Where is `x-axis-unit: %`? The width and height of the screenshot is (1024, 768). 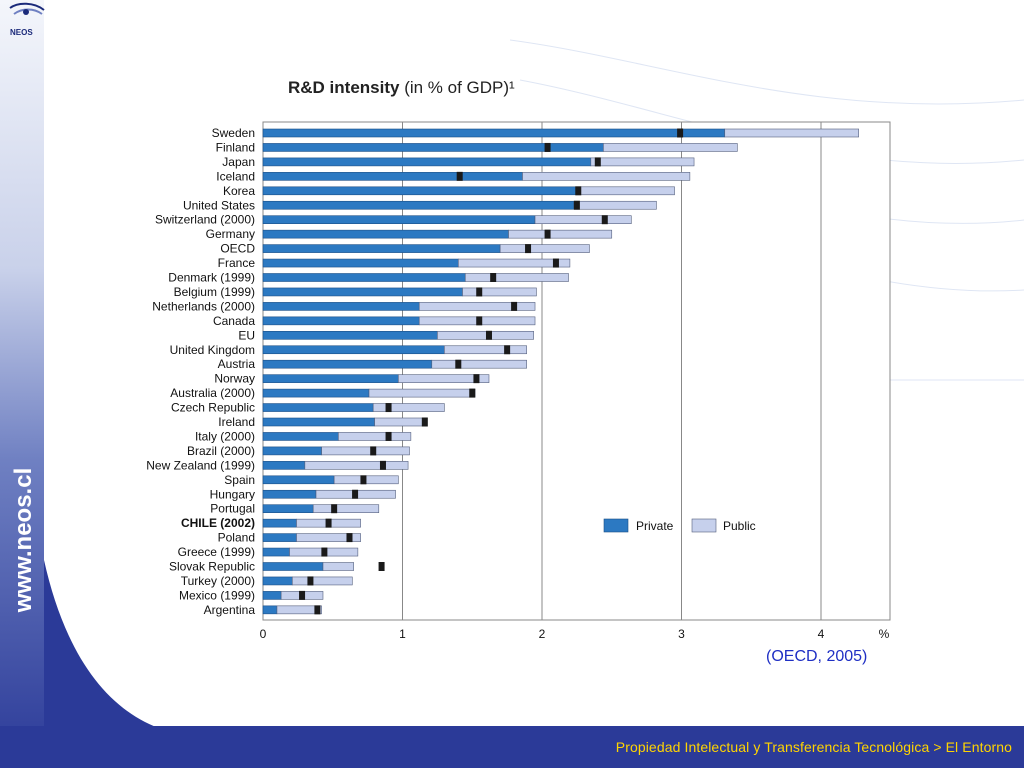
x-axis-unit: % is located at coordinates (884, 634).